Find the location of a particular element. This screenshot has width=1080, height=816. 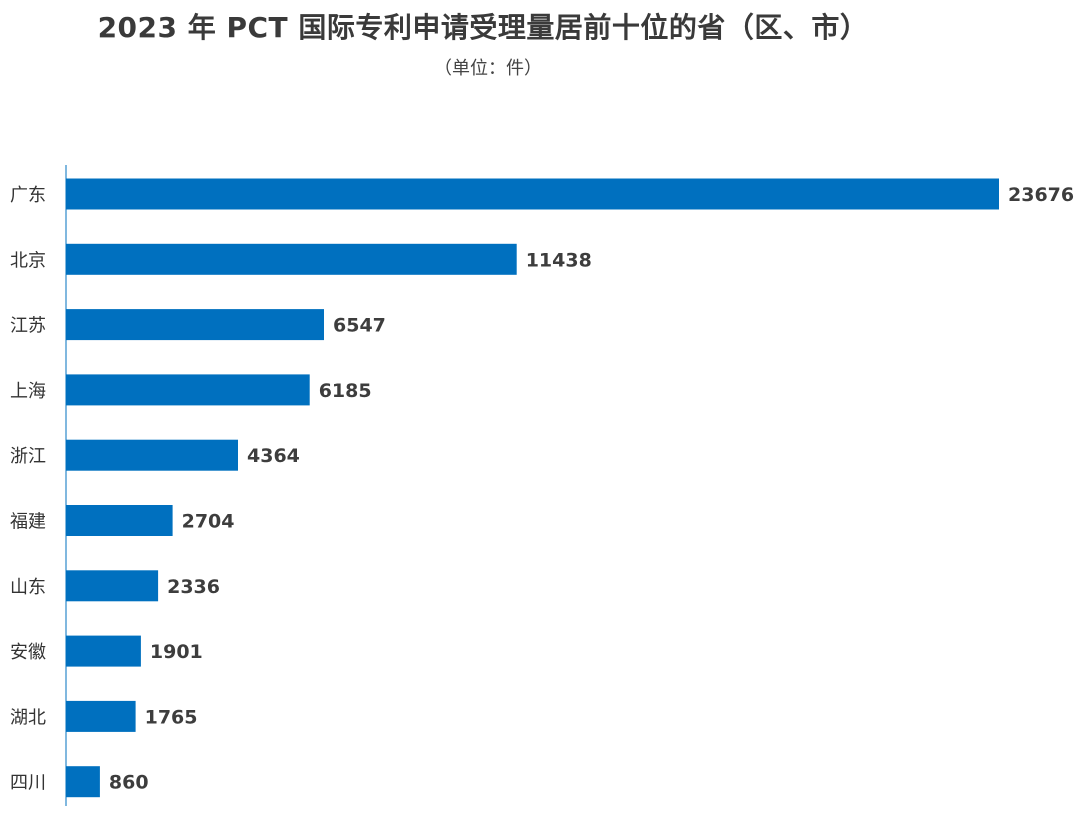

category-label: 山东 is located at coordinates (28, 587).